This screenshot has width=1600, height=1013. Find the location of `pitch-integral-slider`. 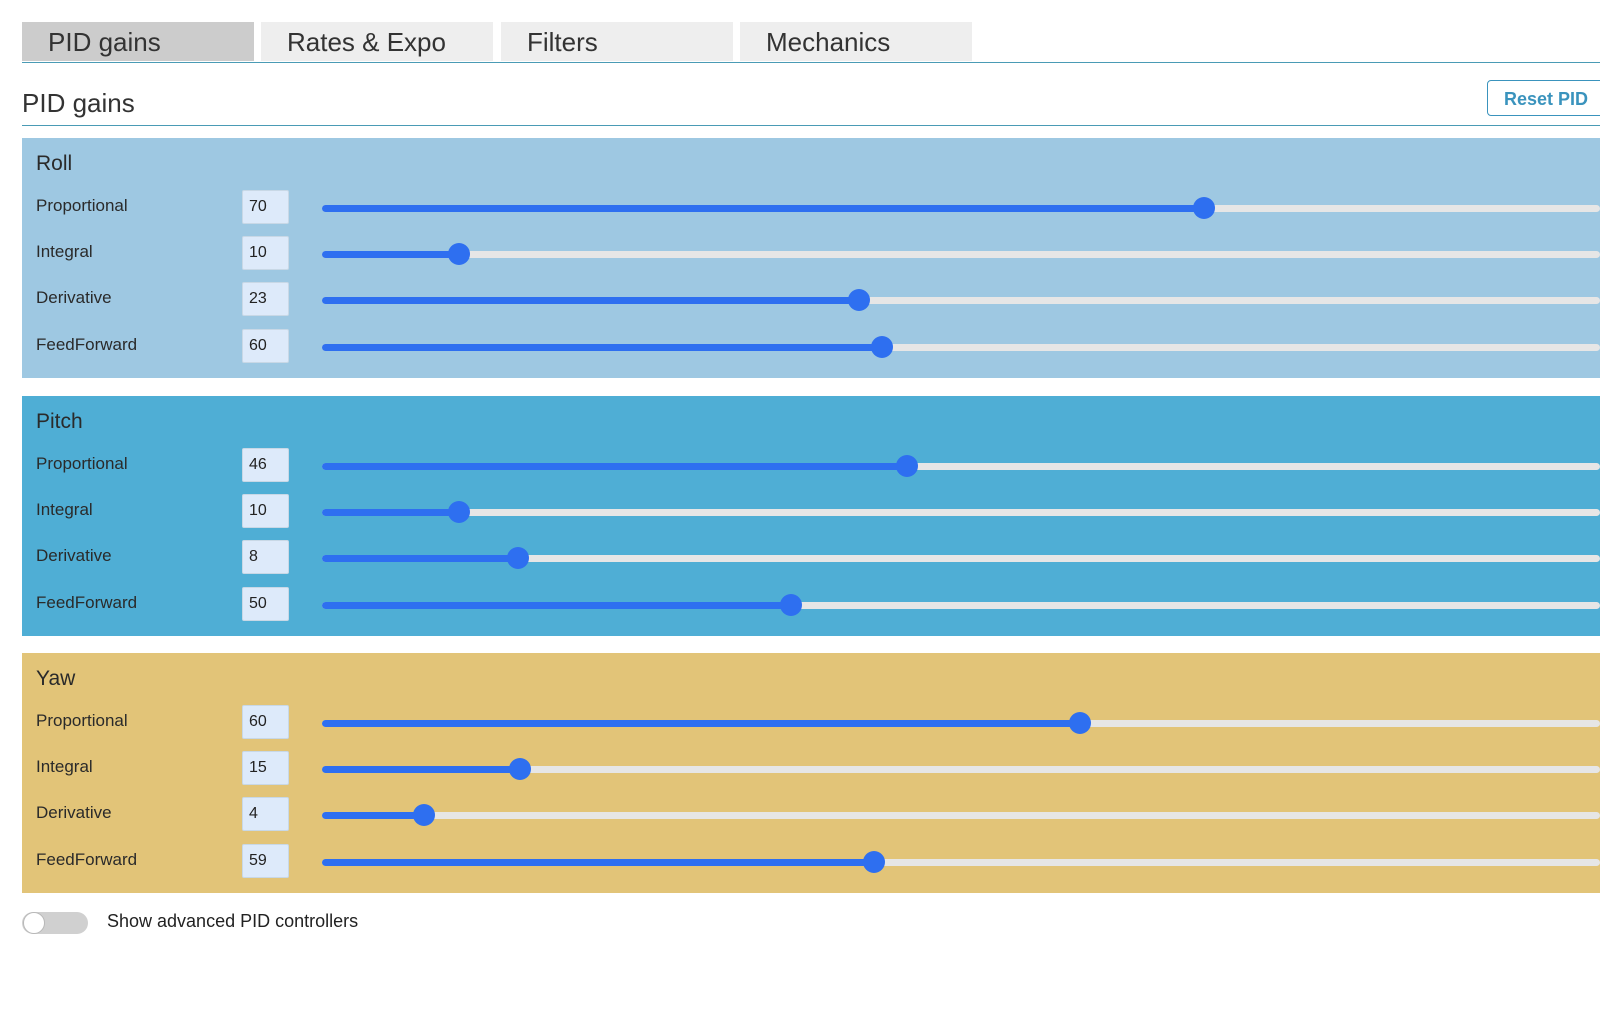

pitch-integral-slider is located at coordinates (961, 512).